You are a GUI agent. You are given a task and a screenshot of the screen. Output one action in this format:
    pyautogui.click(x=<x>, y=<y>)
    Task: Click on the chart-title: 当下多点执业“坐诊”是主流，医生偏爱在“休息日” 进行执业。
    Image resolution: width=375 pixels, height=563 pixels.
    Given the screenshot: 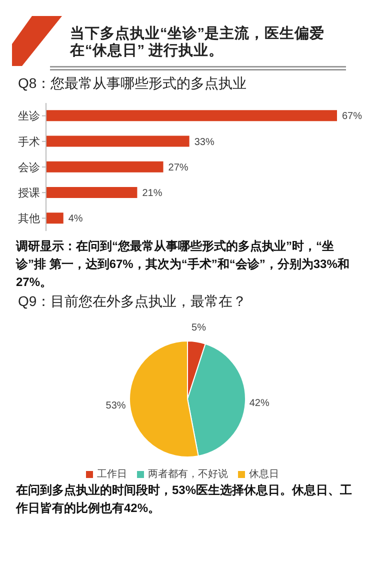 What is the action you would take?
    pyautogui.click(x=198, y=43)
    